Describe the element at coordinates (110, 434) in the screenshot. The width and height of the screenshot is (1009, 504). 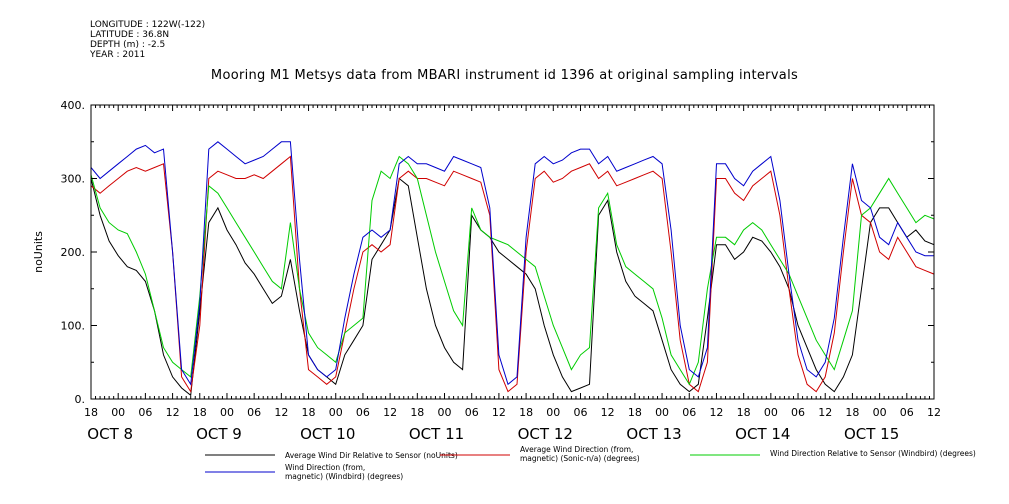
I see `x-day-label: OCT 8` at that location.